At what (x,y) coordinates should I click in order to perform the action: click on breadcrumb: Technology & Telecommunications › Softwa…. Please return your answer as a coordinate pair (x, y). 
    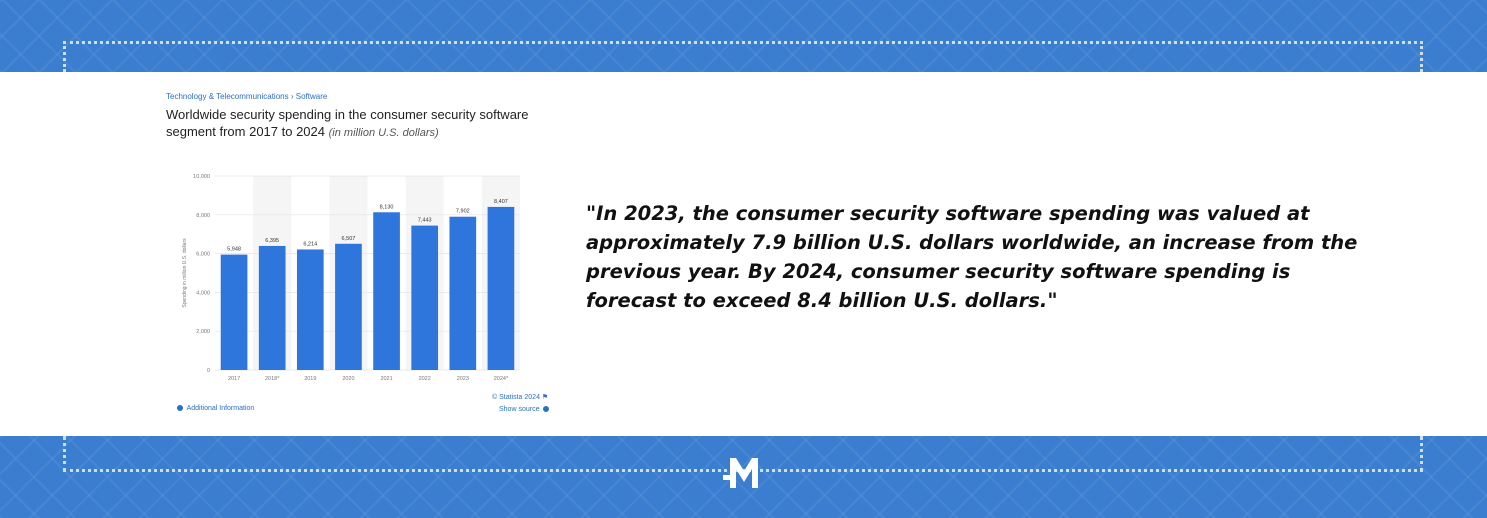
    Looking at the image, I should click on (246, 96).